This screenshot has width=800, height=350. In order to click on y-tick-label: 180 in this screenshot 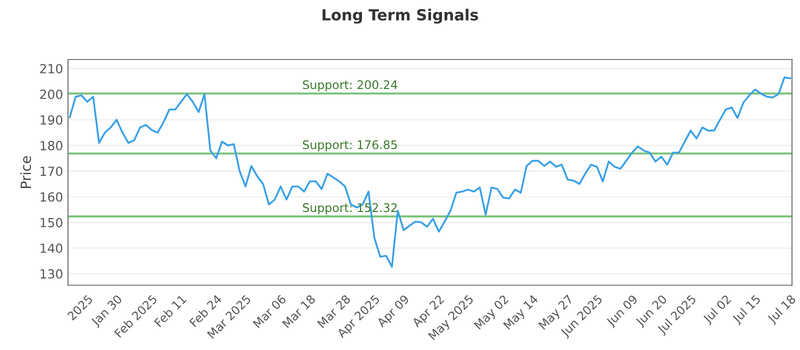, I will do `click(51, 145)`.